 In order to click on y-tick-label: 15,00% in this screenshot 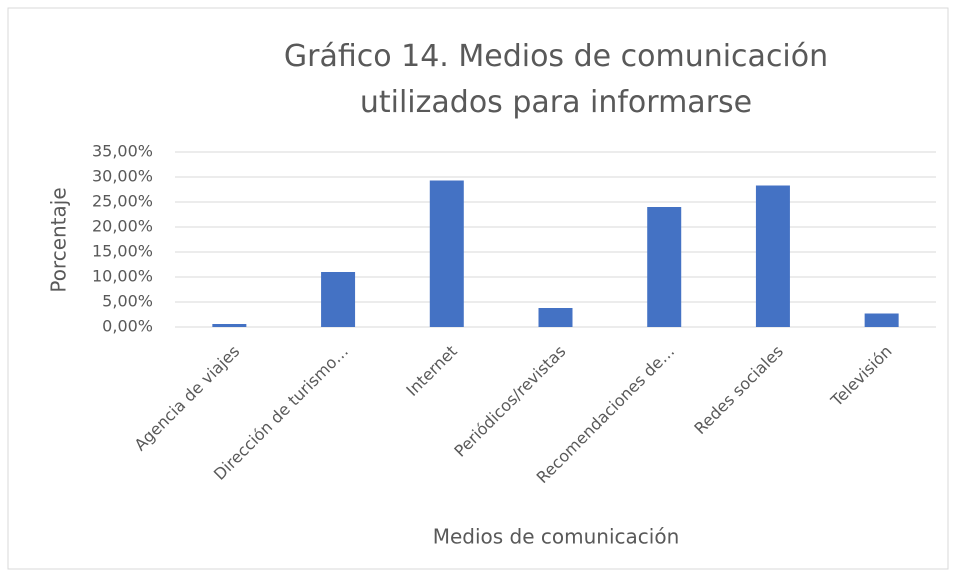, I will do `click(122, 251)`.